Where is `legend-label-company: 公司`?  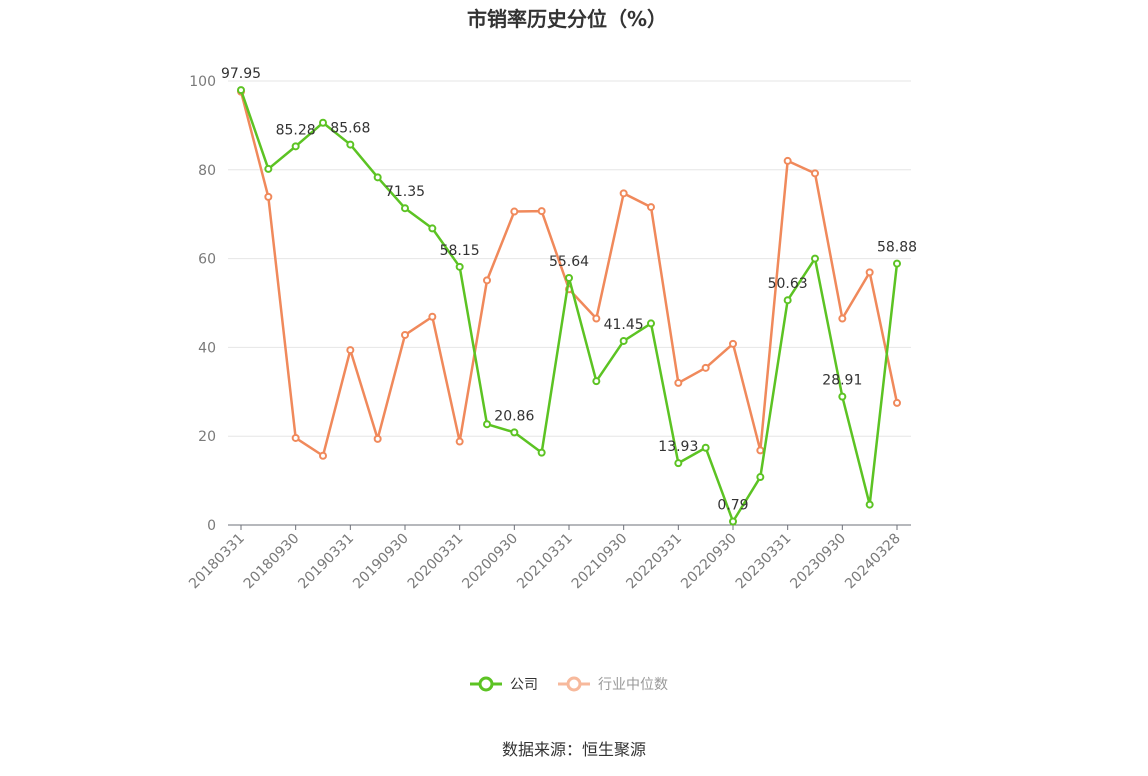
legend-label-company: 公司 is located at coordinates (524, 685).